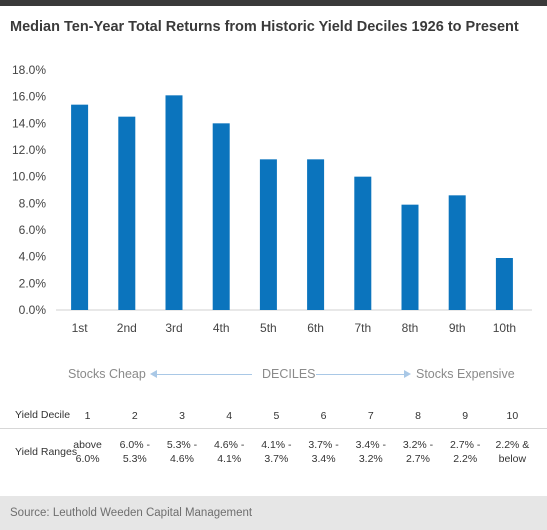 Image resolution: width=547 pixels, height=530 pixels. I want to click on yield-decile-row: Yield Decile 1 2 3 4 5 6 7 8 9 10, so click(273, 414).